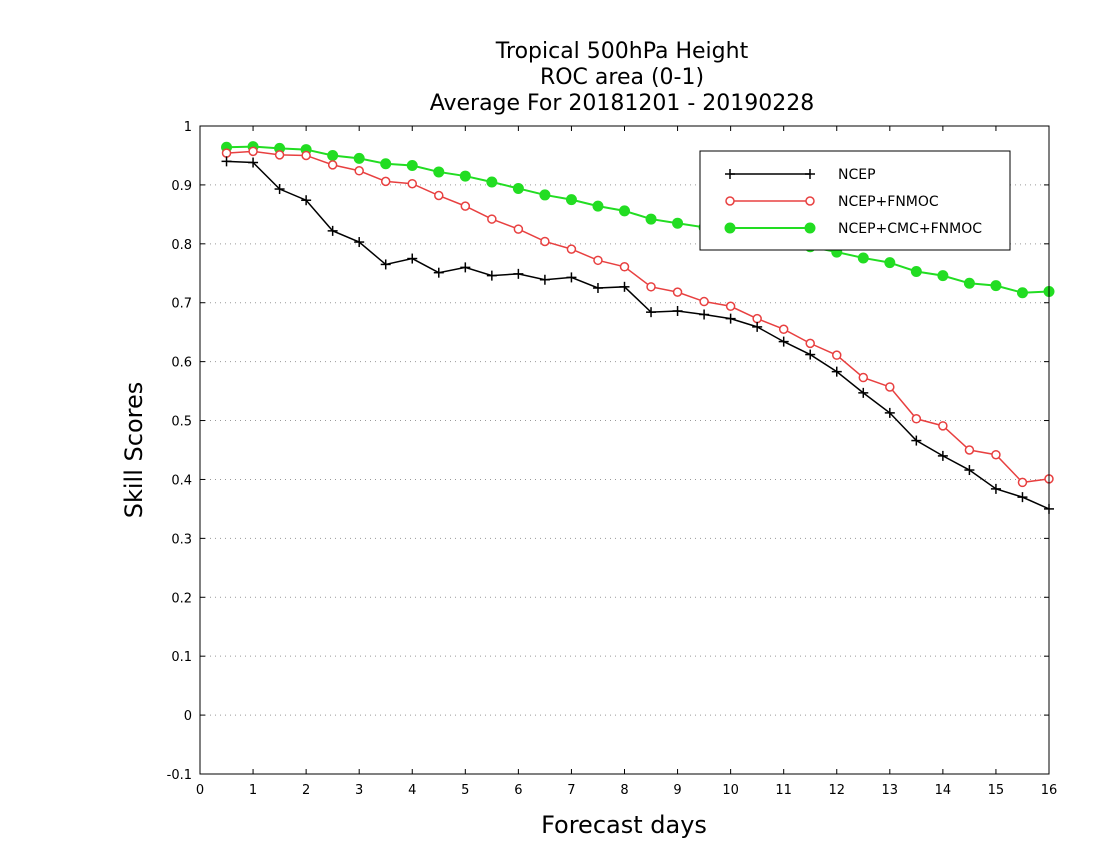 Image resolution: width=1100 pixels, height=850 pixels. What do you see at coordinates (181, 480) in the screenshot?
I see `y-tick-label: 0.4` at bounding box center [181, 480].